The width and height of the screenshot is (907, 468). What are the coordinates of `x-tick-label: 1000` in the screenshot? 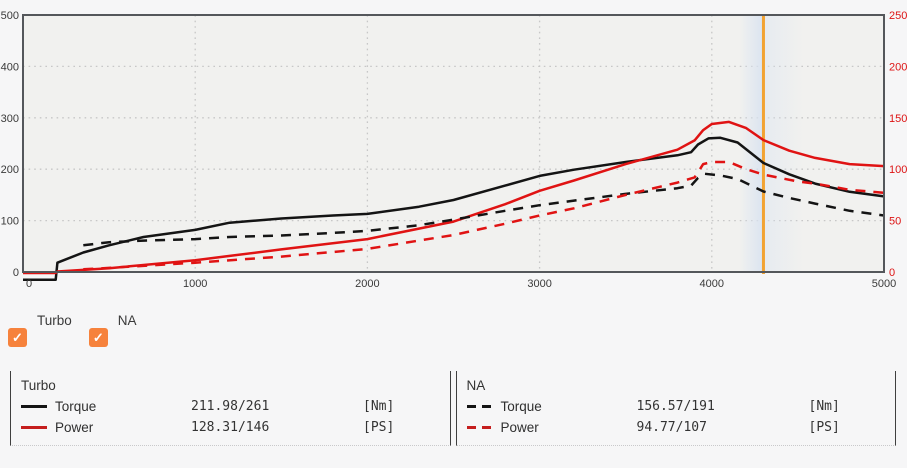 It's located at (195, 284).